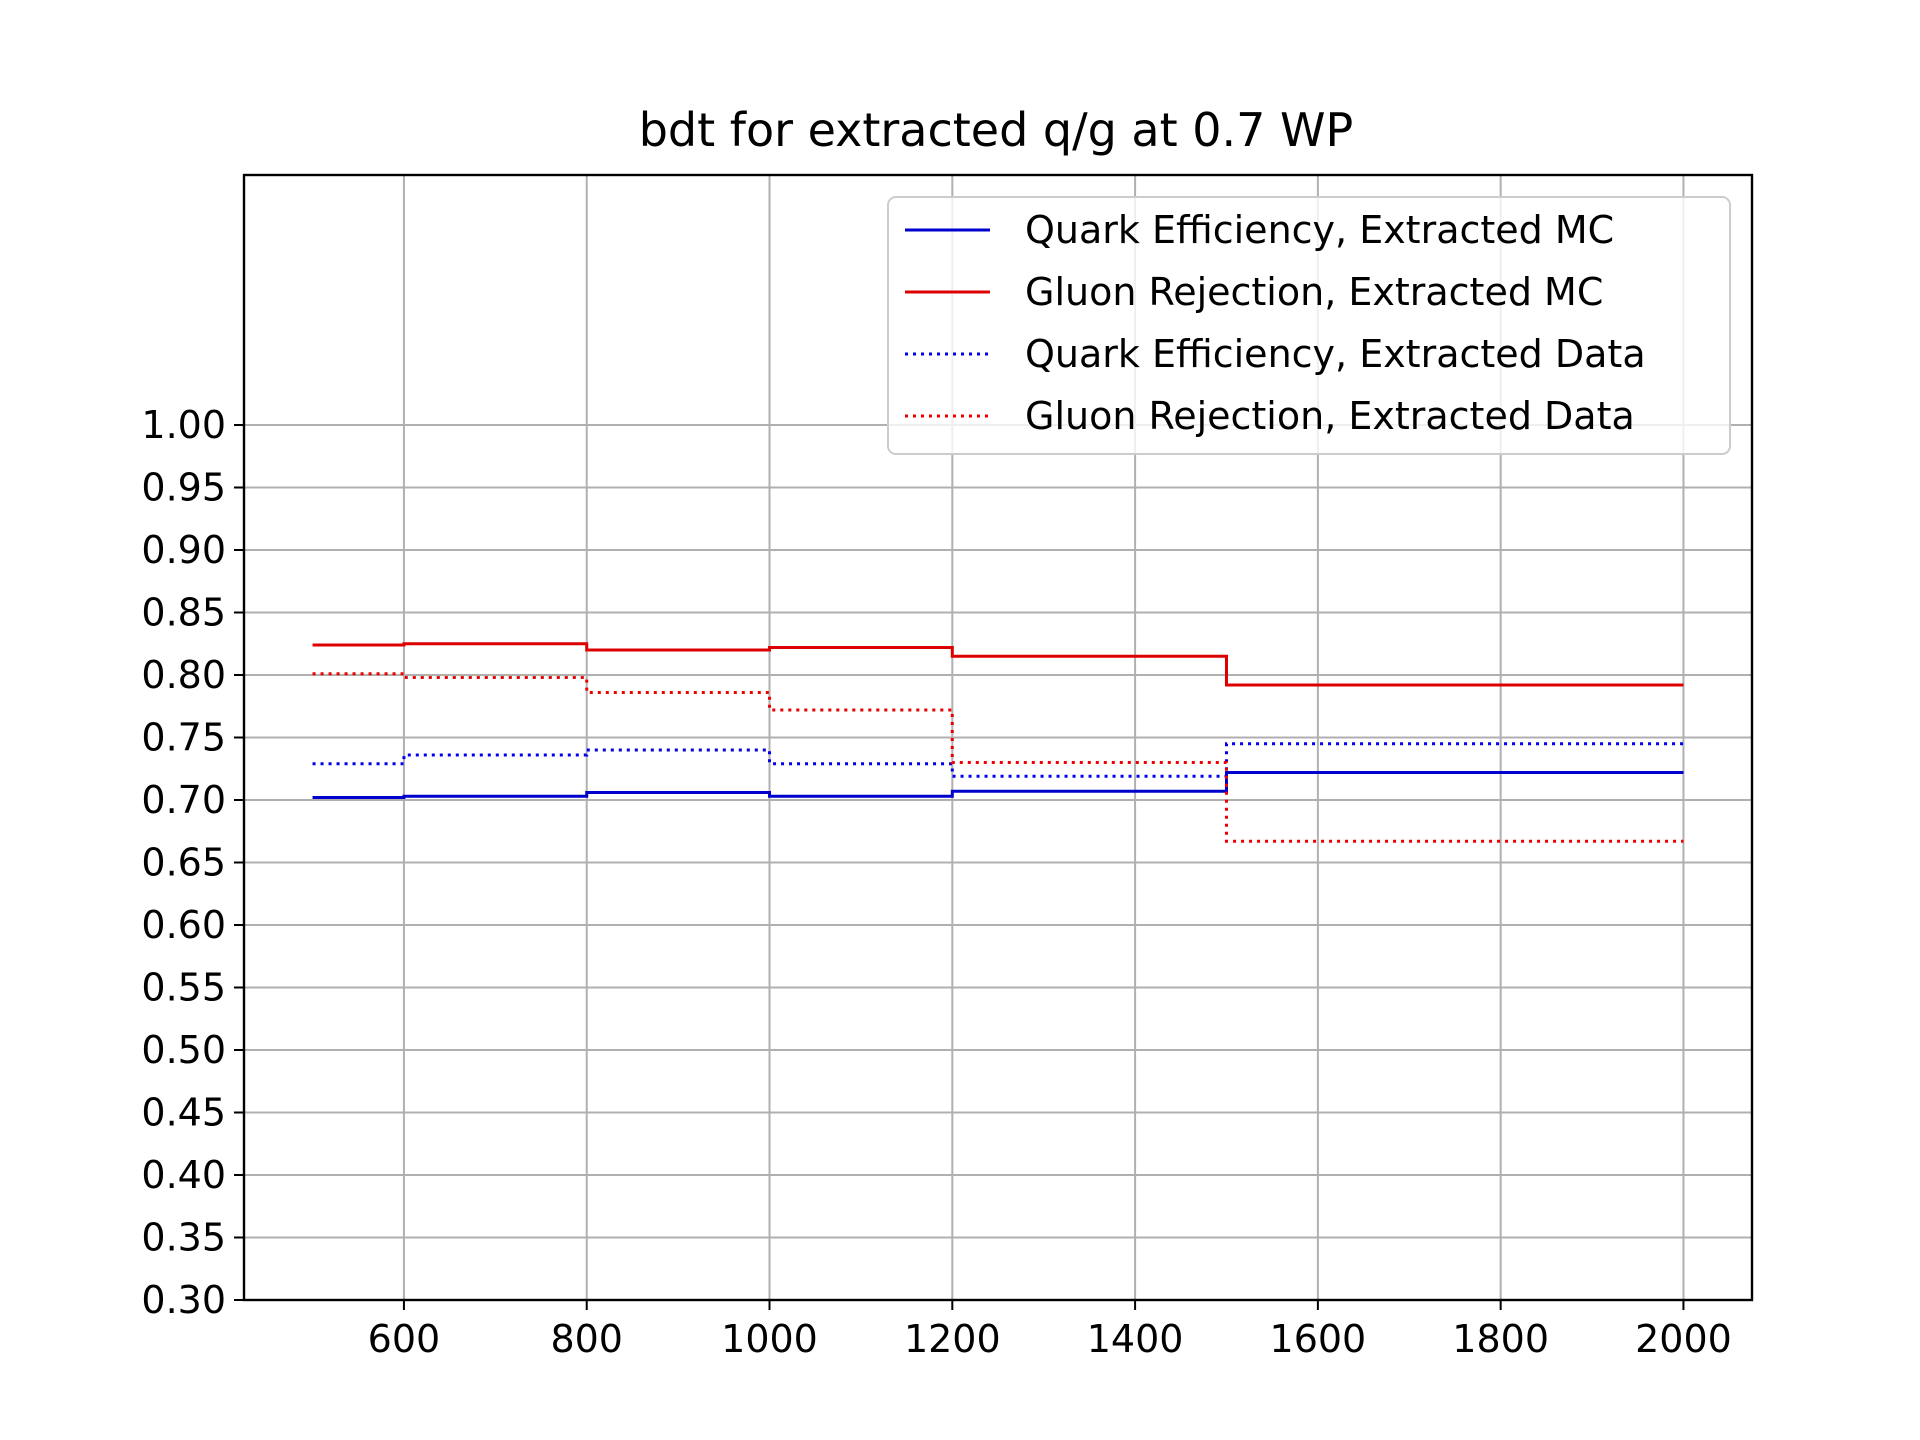 This screenshot has width=1920, height=1440. Describe the element at coordinates (183, 1113) in the screenshot. I see `y-tick-label: 0.45` at that location.